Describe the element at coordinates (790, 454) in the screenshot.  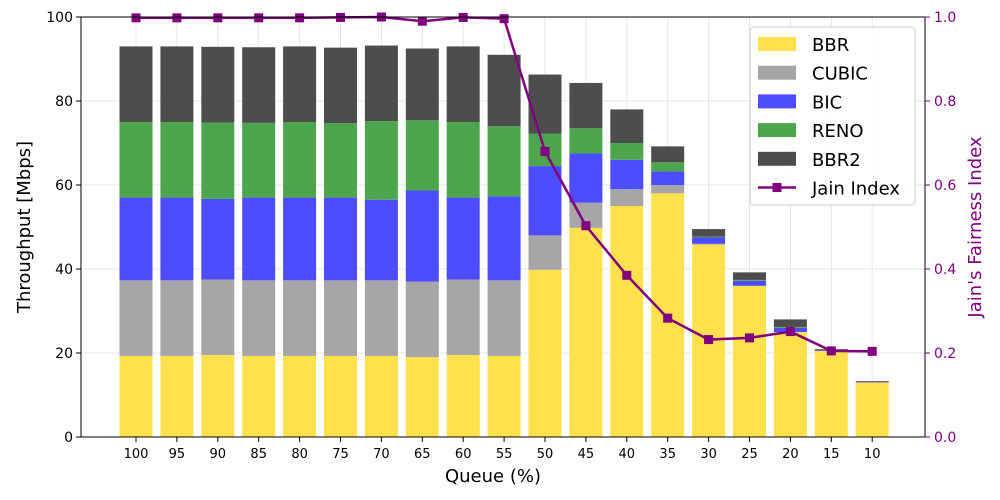
I see `x-tick-label: 20` at that location.